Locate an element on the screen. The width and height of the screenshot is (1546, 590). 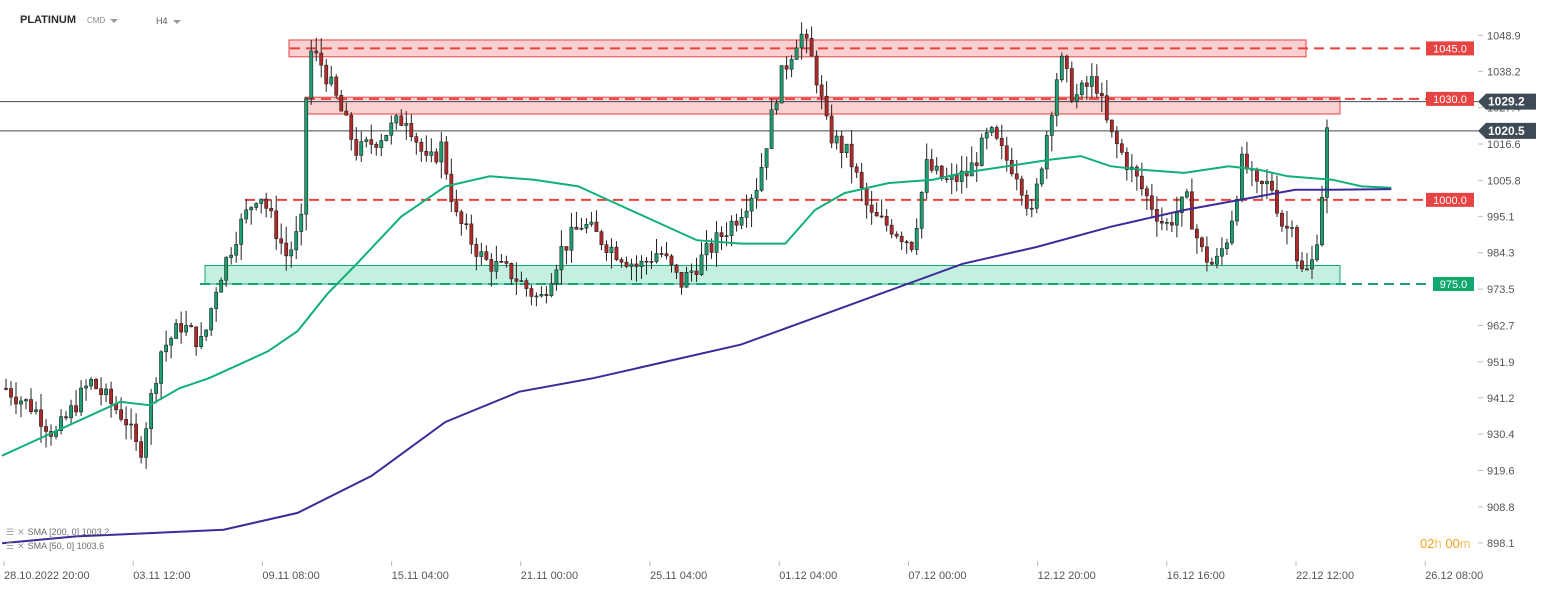
x-tick-label: 25.11 04:00 is located at coordinates (678, 576).